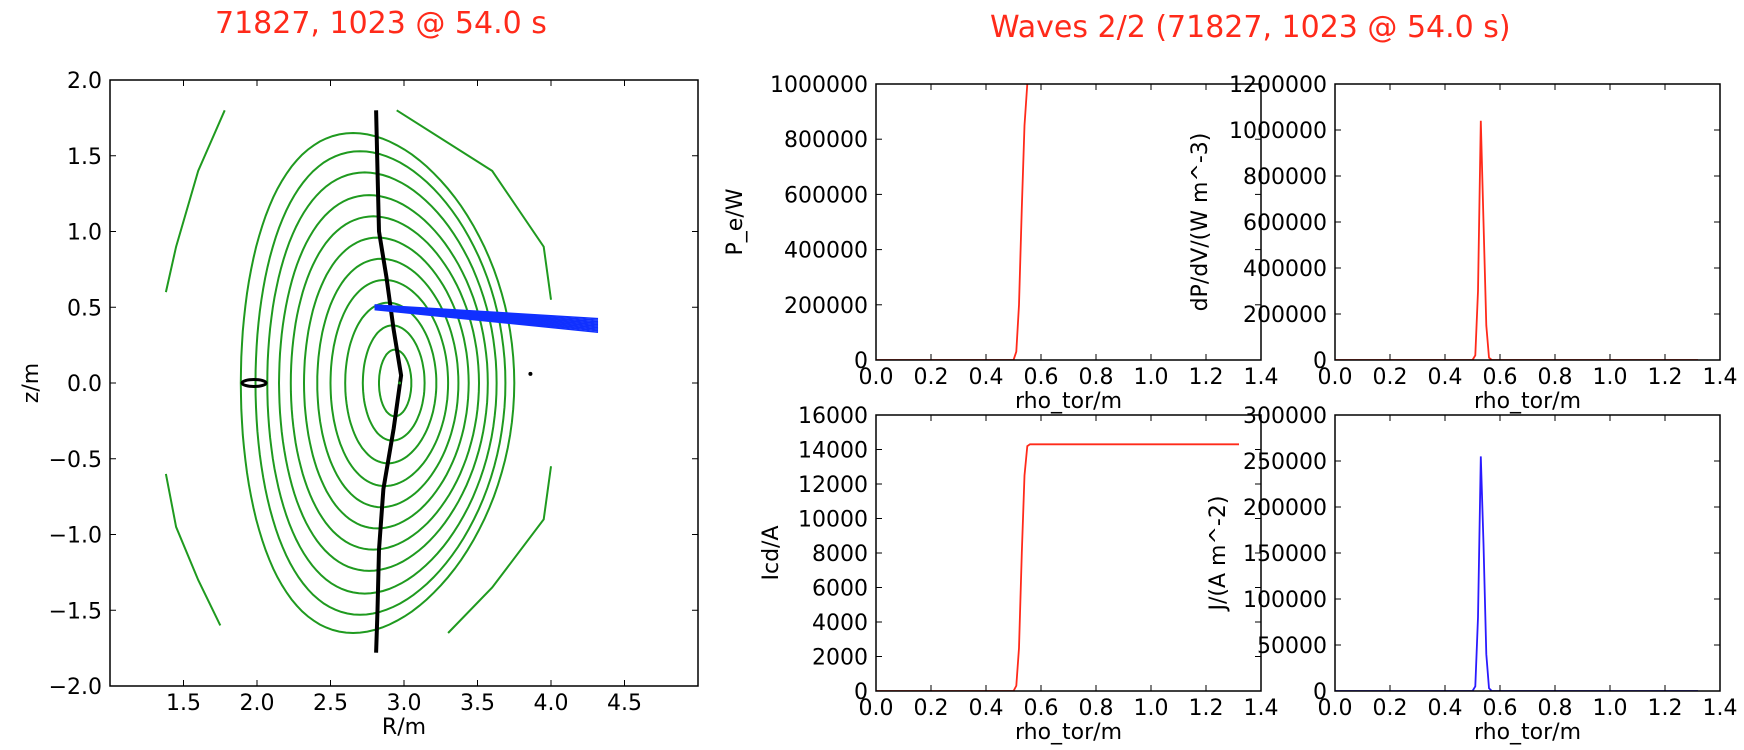  I want to click on y-tick-label: 1200000, so click(1278, 85).